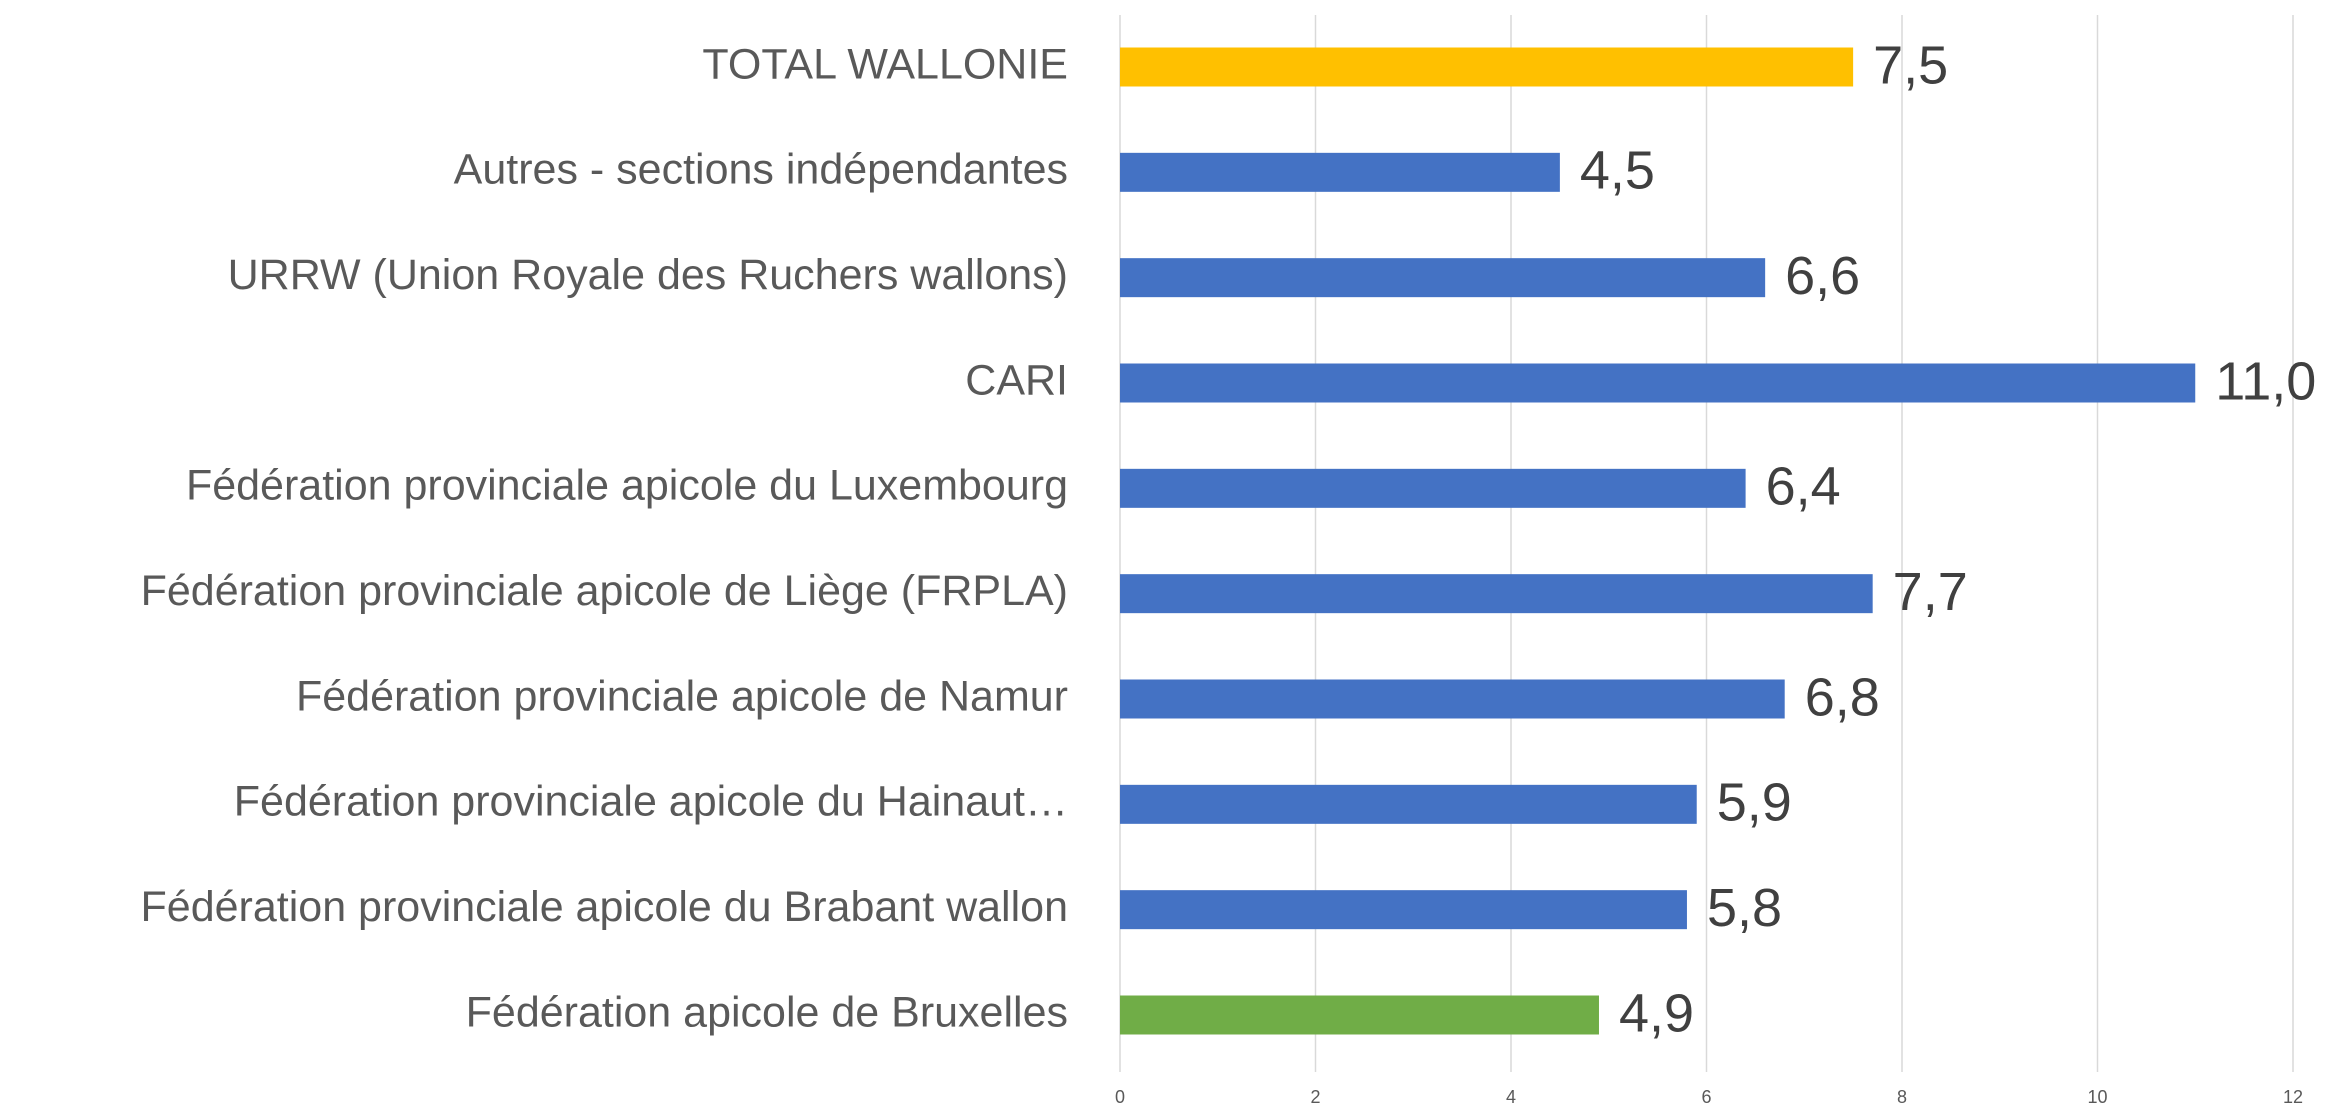 The image size is (2333, 1110). I want to click on x-tick-label: 2, so click(1315, 1097).